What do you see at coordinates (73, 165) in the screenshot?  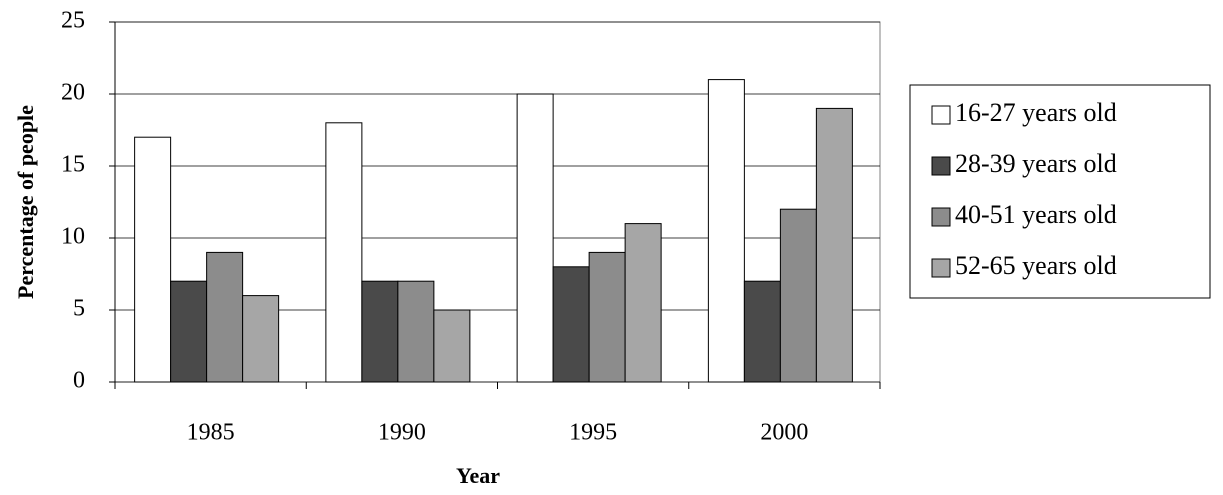 I see `y-tick-label: 15` at bounding box center [73, 165].